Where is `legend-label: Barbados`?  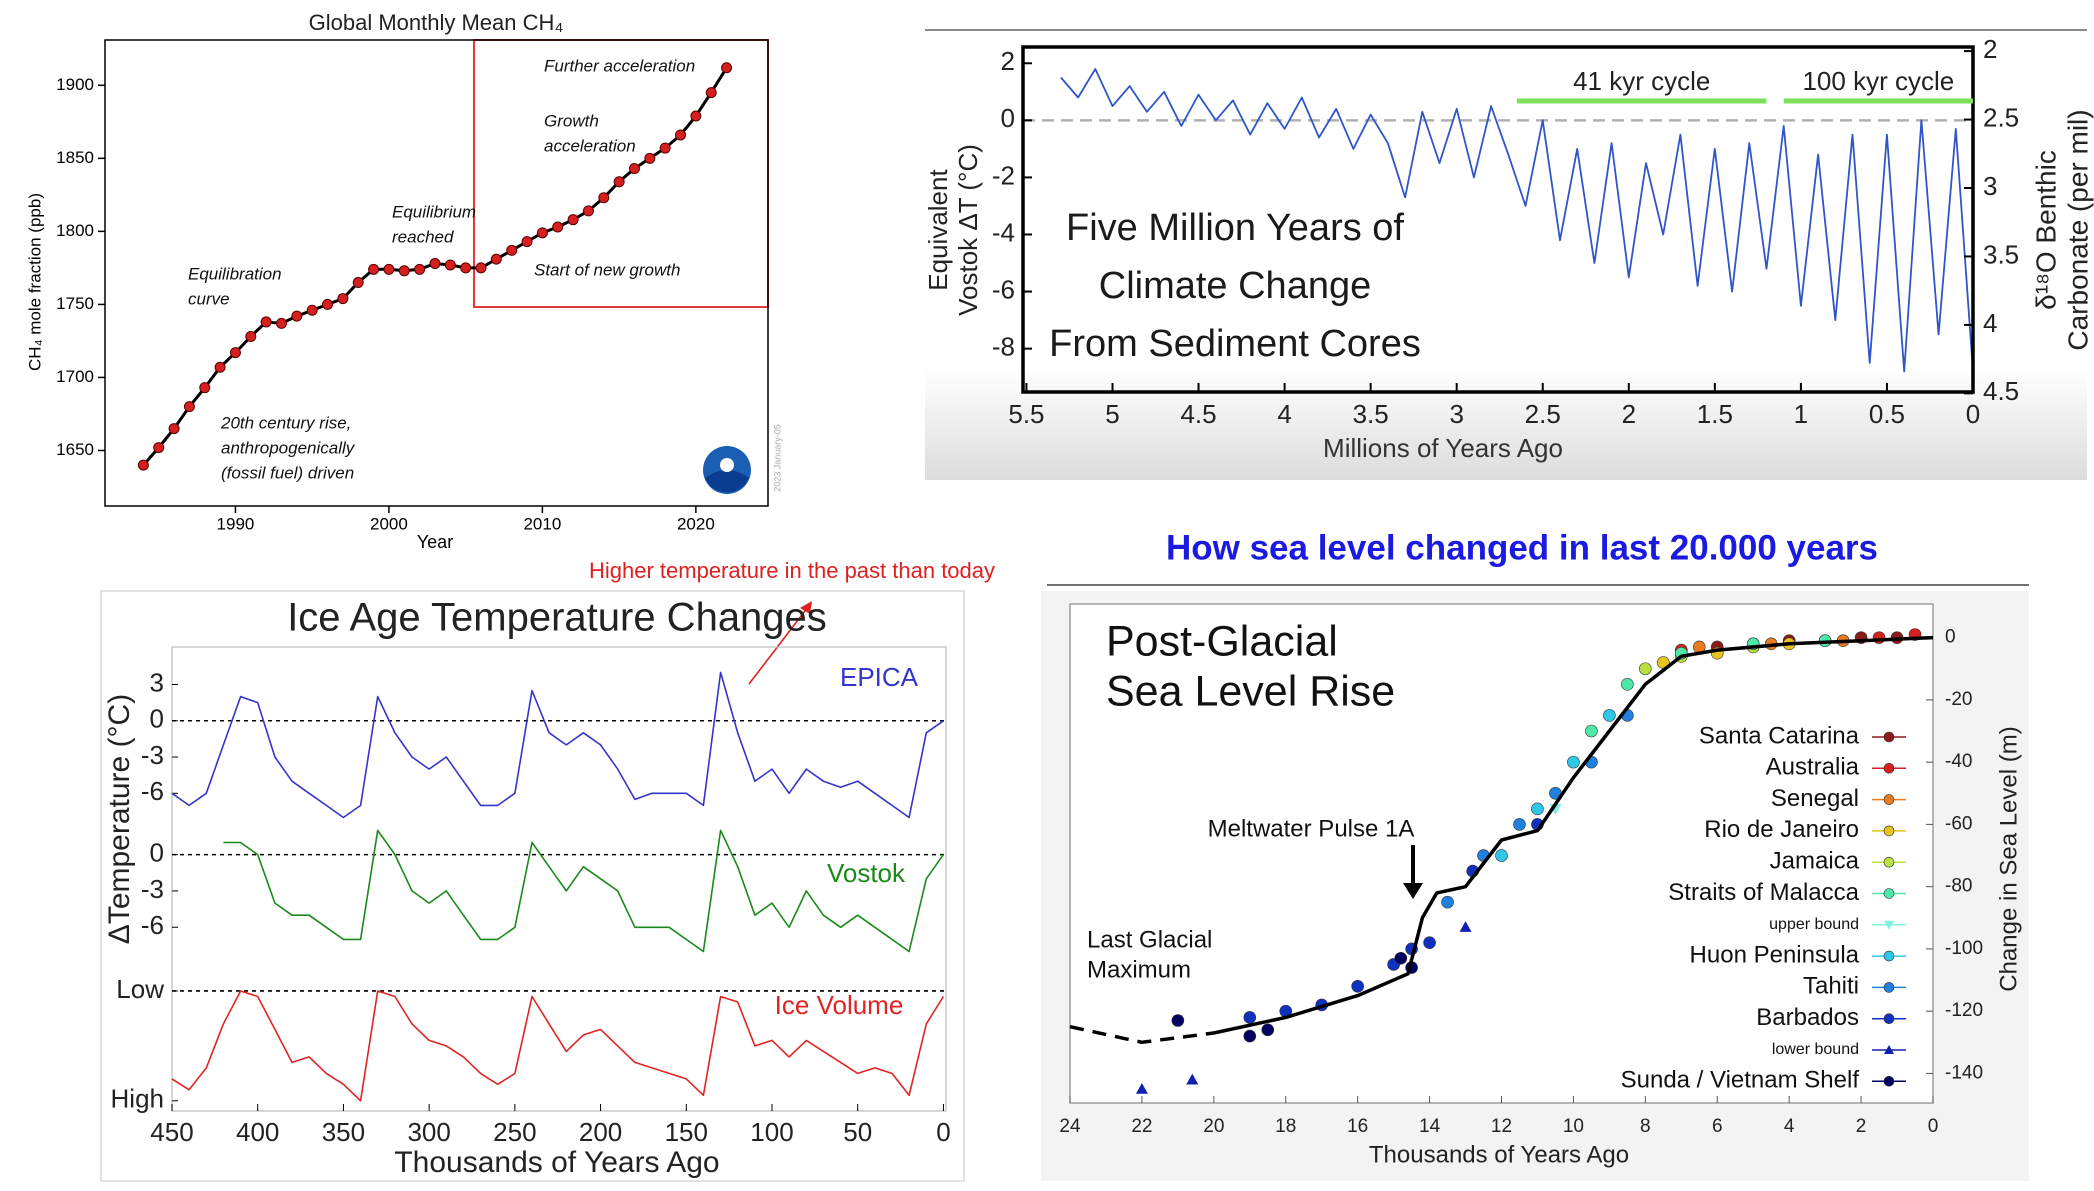
legend-label: Barbados is located at coordinates (1807, 1017).